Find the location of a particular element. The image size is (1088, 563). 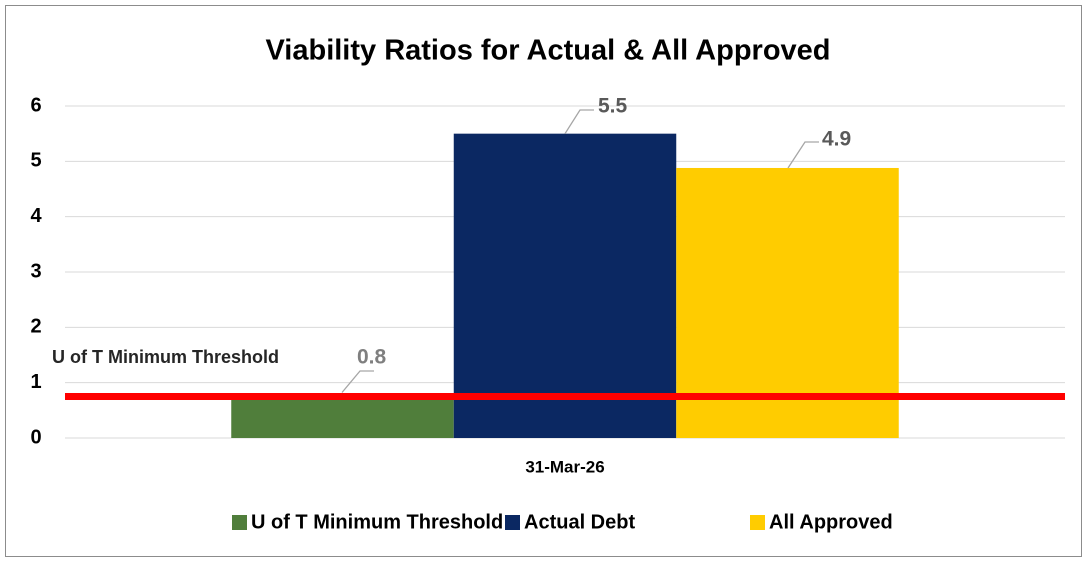

y-tick-label: 5 is located at coordinates (35, 161).